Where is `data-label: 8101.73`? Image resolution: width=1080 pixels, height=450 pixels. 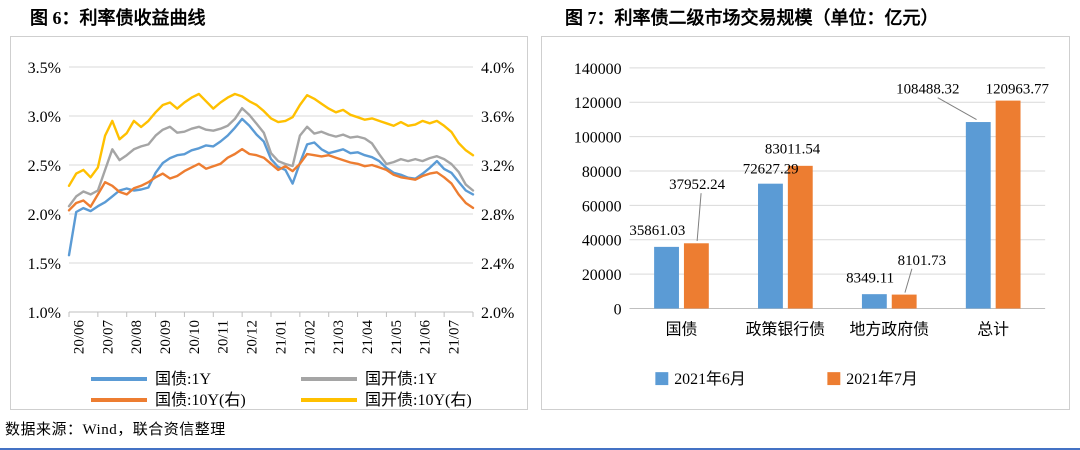
data-label: 8101.73 is located at coordinates (922, 261).